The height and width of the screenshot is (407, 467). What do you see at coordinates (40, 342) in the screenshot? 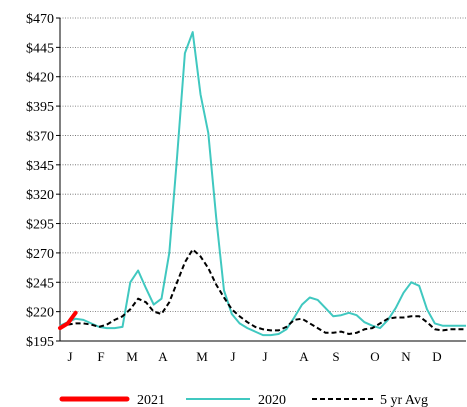
I see `y-tick-label: $195` at bounding box center [40, 342].